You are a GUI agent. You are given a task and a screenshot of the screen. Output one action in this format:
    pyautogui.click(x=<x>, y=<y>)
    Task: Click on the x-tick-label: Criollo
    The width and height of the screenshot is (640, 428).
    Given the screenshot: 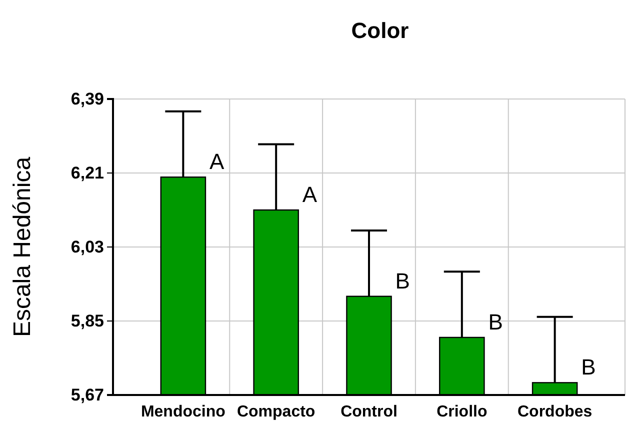 What is the action you would take?
    pyautogui.click(x=462, y=411)
    